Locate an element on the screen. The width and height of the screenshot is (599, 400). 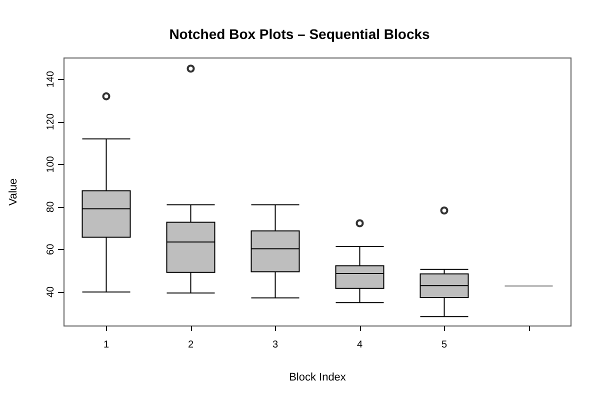
chart-title: Notched Box Plots – Sequential Blocks is located at coordinates (299, 34).